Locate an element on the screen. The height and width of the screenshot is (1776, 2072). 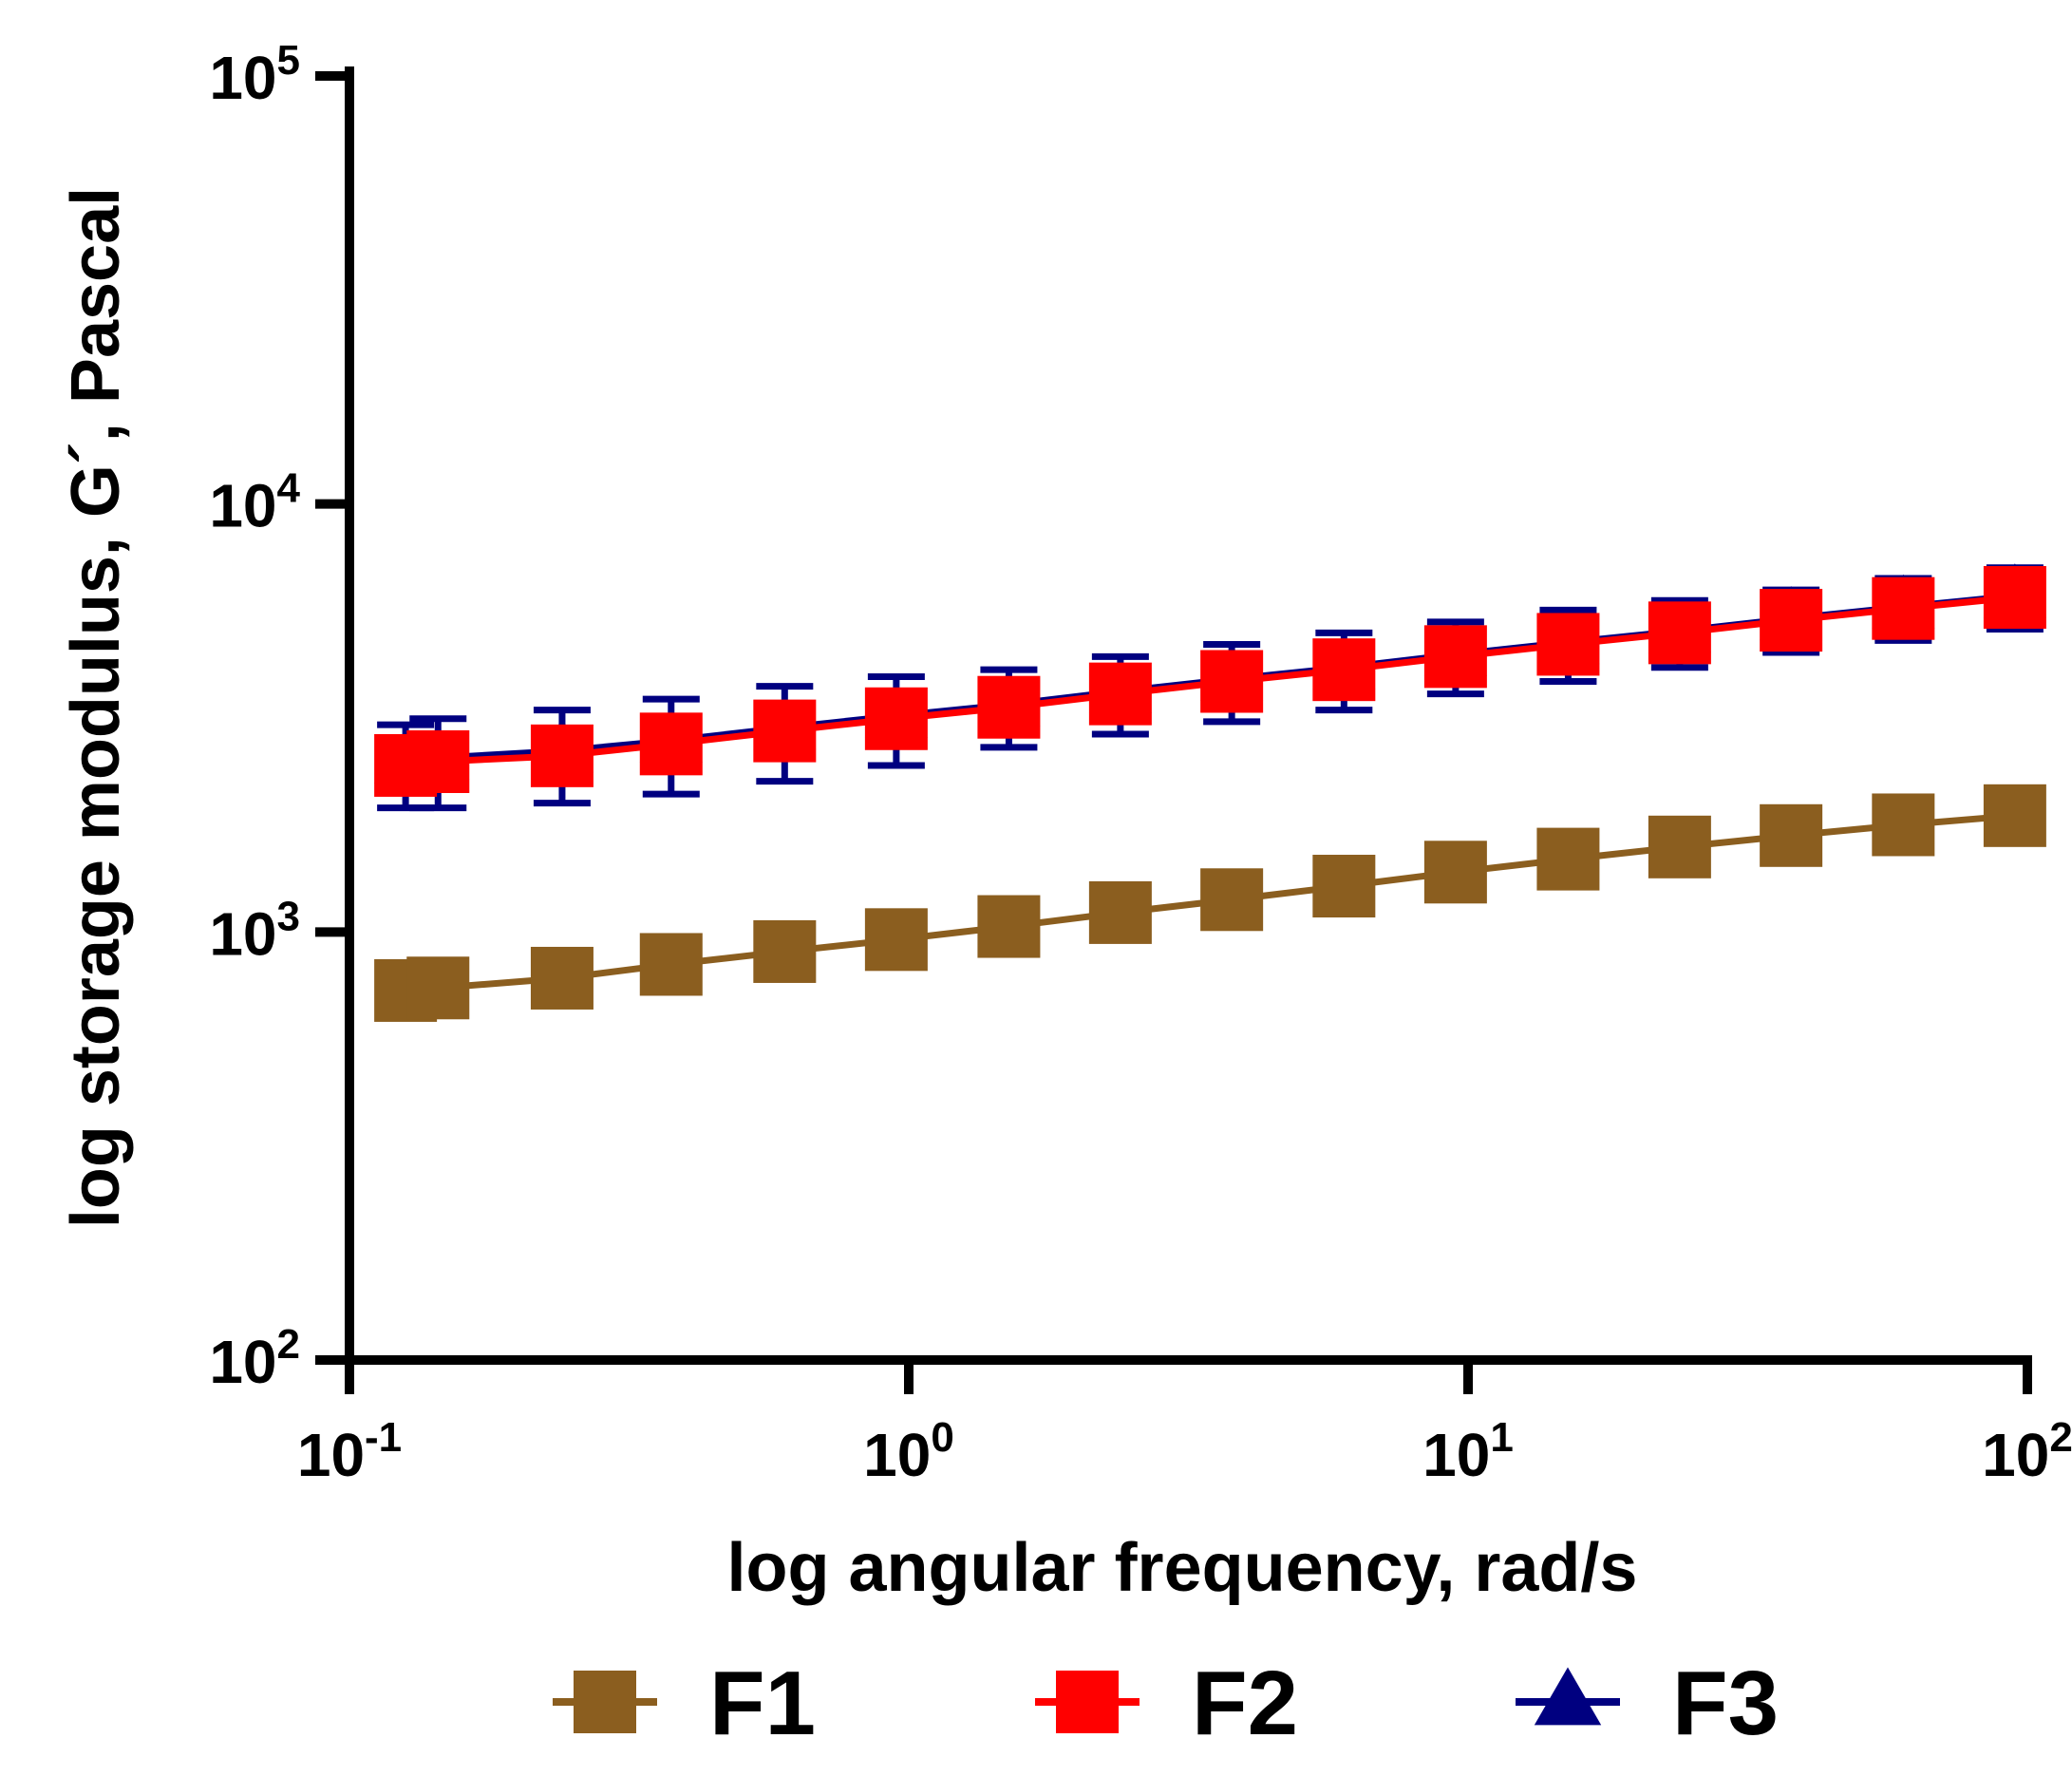
y-tick-label: 10⁴ is located at coordinates (254, 503).